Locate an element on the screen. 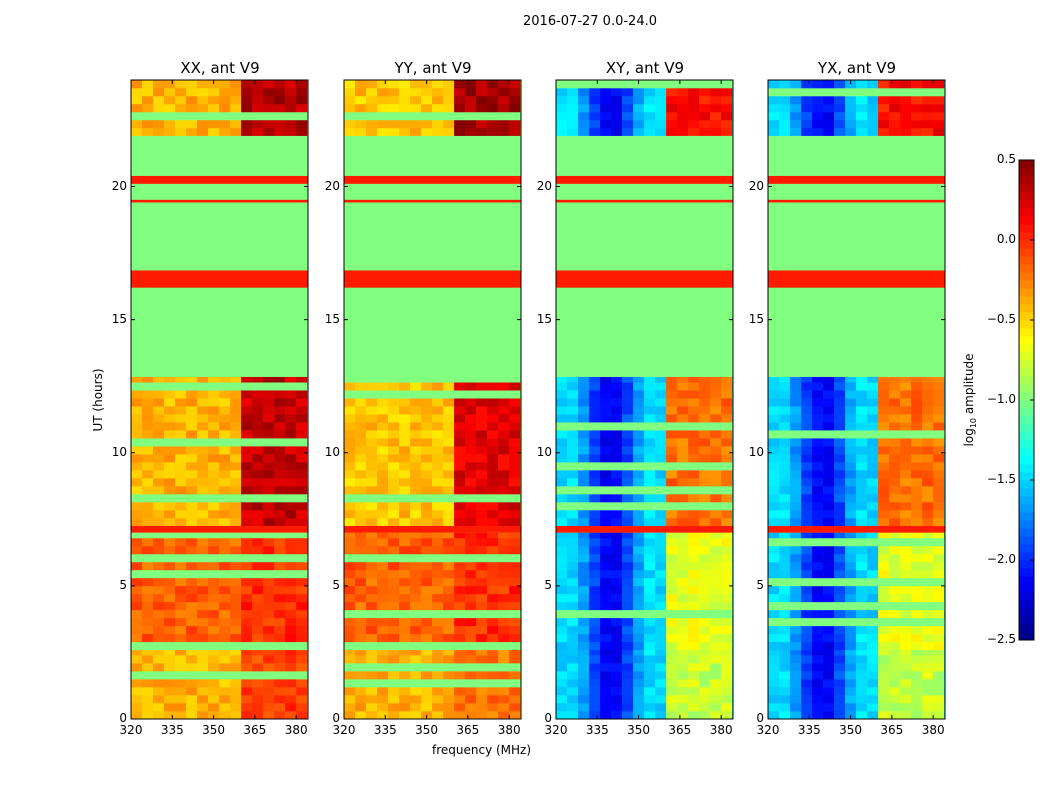 The width and height of the screenshot is (1050, 800). y-tick-label: 5 is located at coordinates (123, 584).